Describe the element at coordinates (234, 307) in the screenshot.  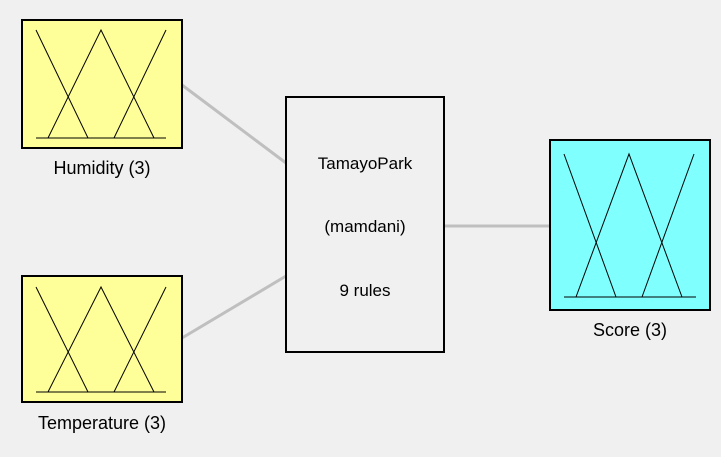
I see `connector-temperature` at that location.